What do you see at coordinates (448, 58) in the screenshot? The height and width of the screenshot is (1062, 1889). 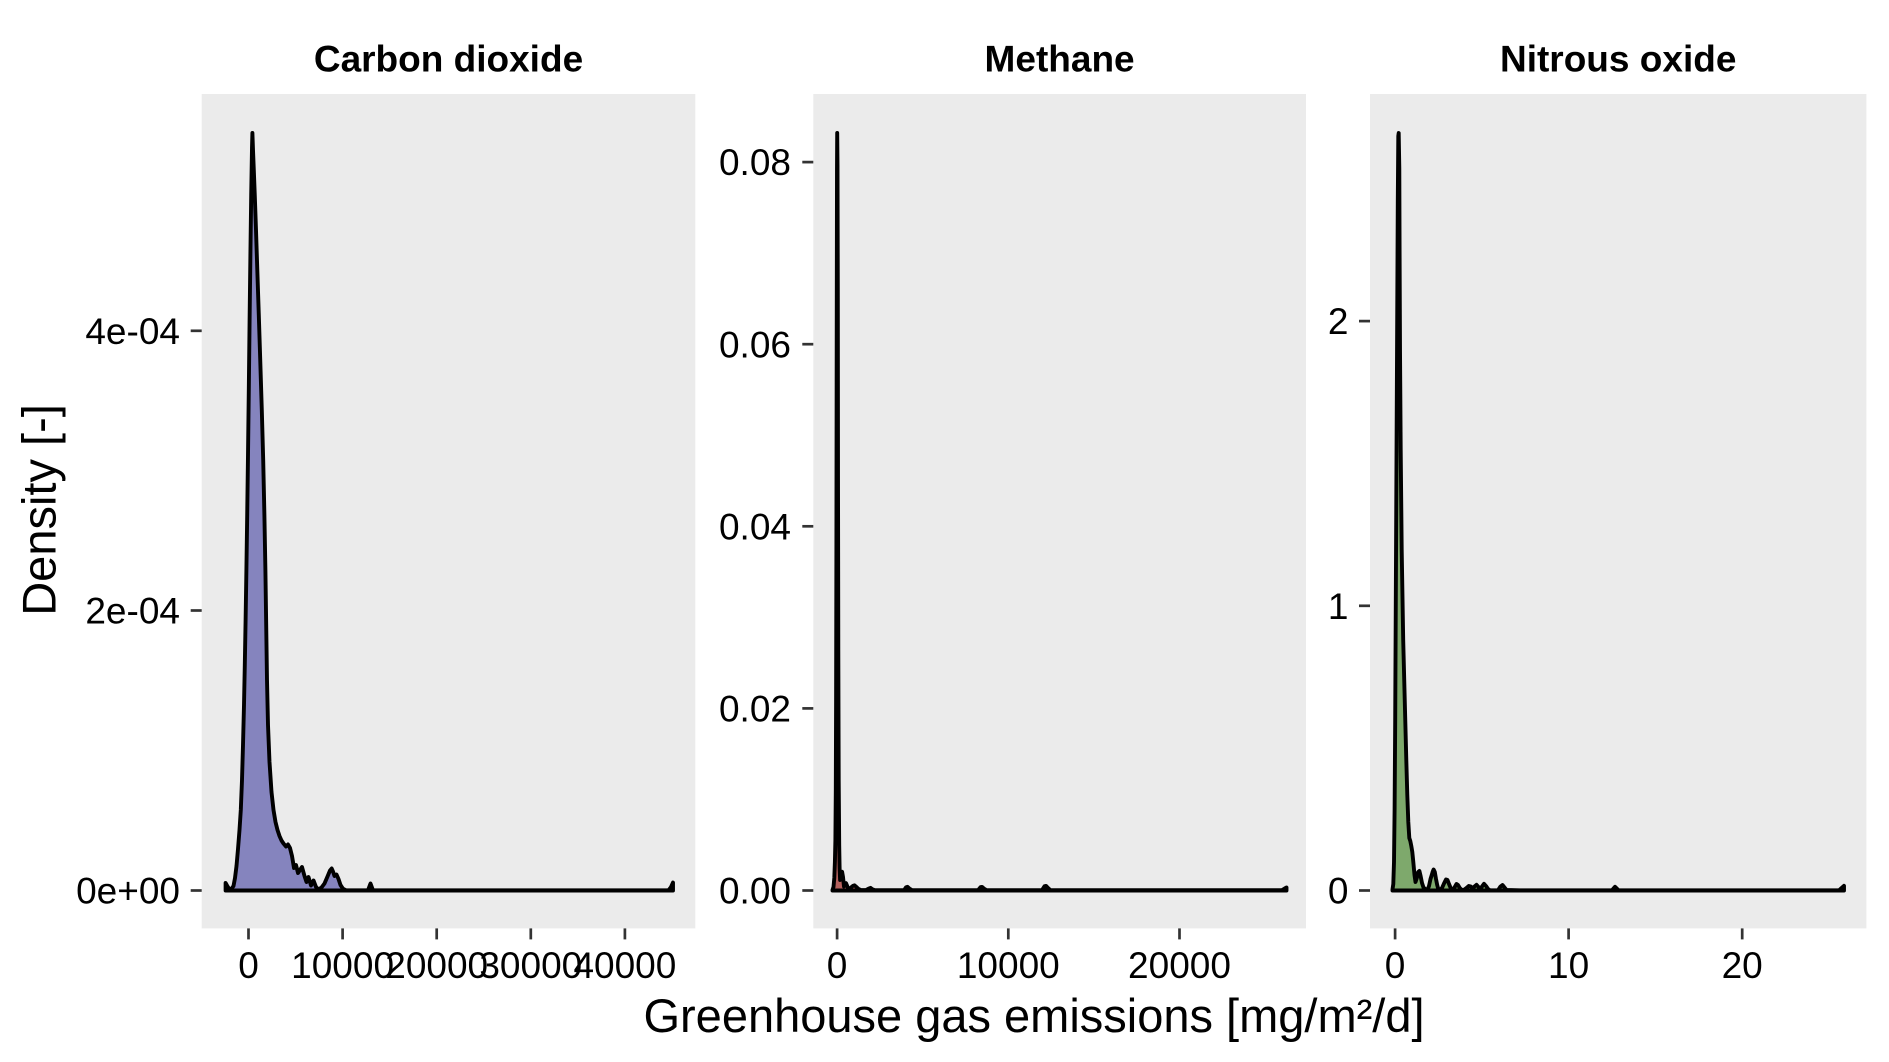 I see `svg-text: Carbon dioxide` at bounding box center [448, 58].